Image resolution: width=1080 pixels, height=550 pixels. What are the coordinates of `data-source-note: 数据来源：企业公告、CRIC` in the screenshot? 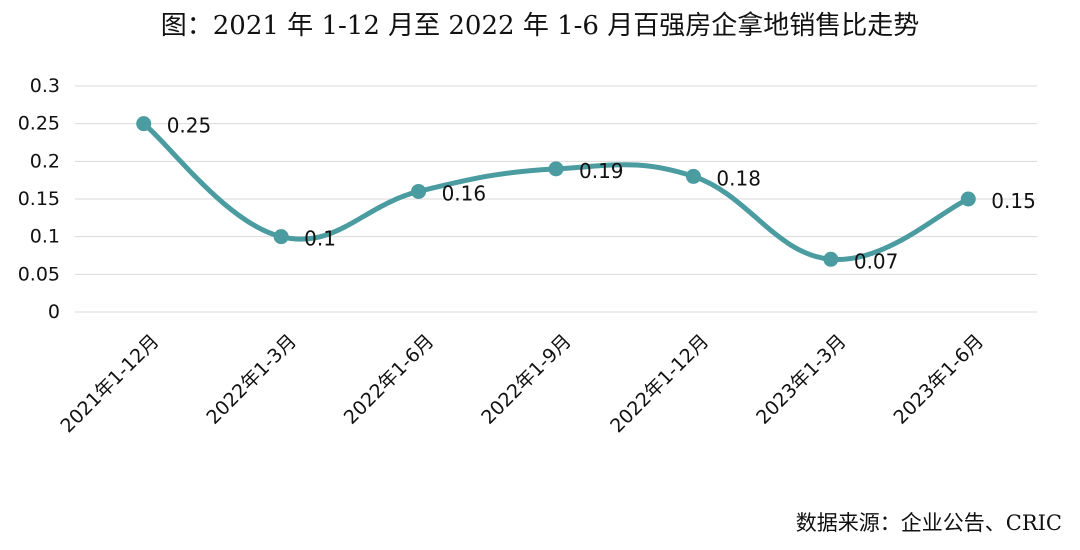 It's located at (928, 523).